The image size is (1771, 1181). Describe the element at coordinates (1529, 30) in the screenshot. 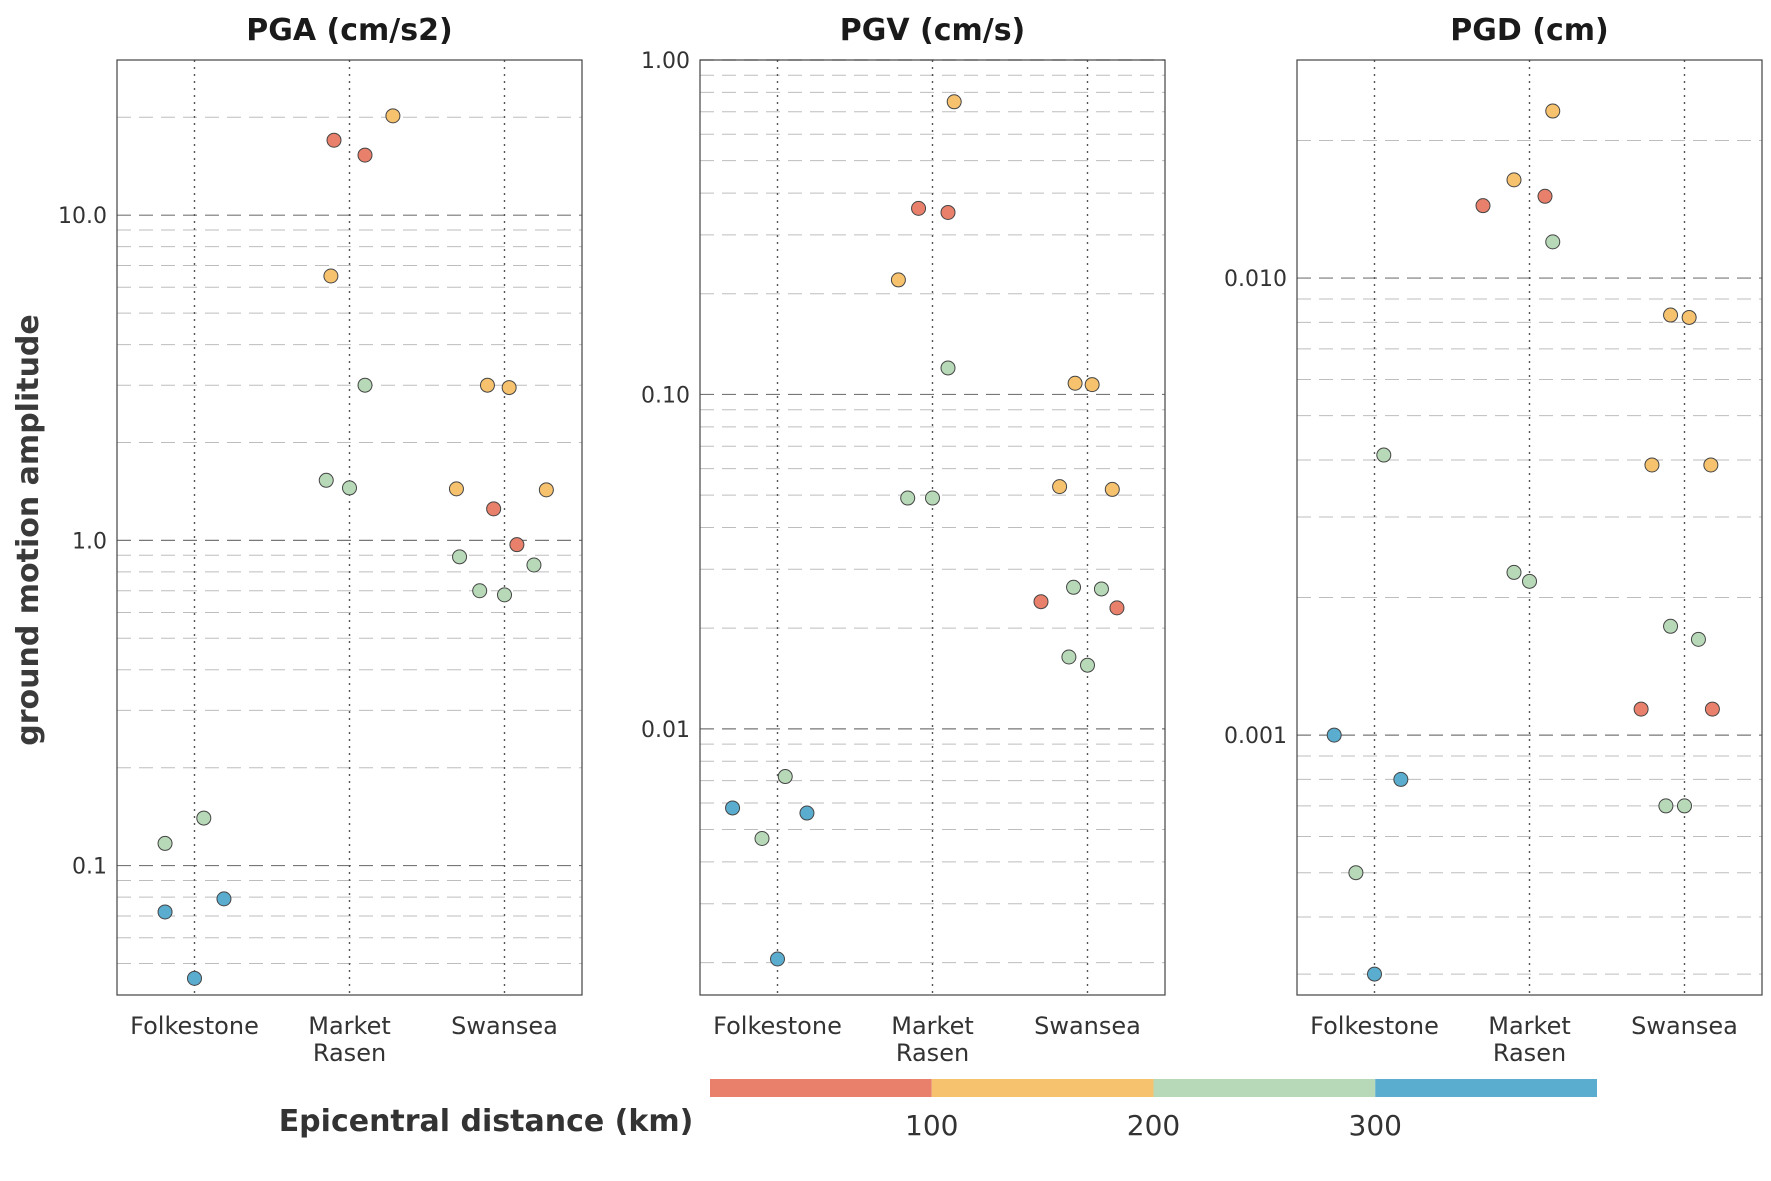

I see `panel-title: PGD (cm)` at that location.